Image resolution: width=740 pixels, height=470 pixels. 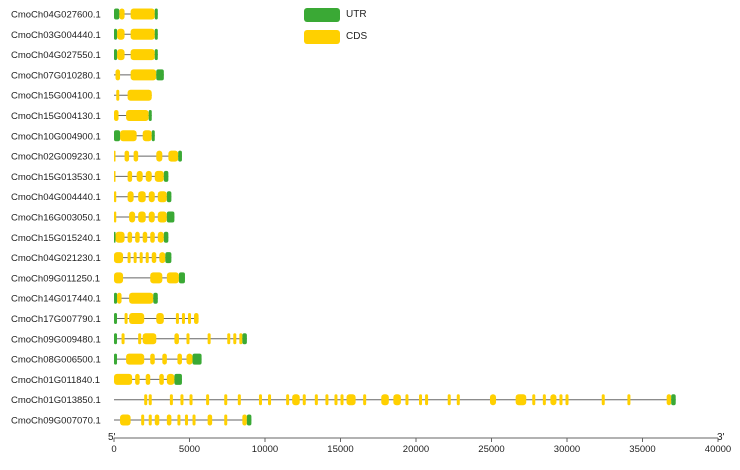 What do you see at coordinates (105, 319) in the screenshot?
I see `gene-row: CmoCh17G007790.1` at bounding box center [105, 319].